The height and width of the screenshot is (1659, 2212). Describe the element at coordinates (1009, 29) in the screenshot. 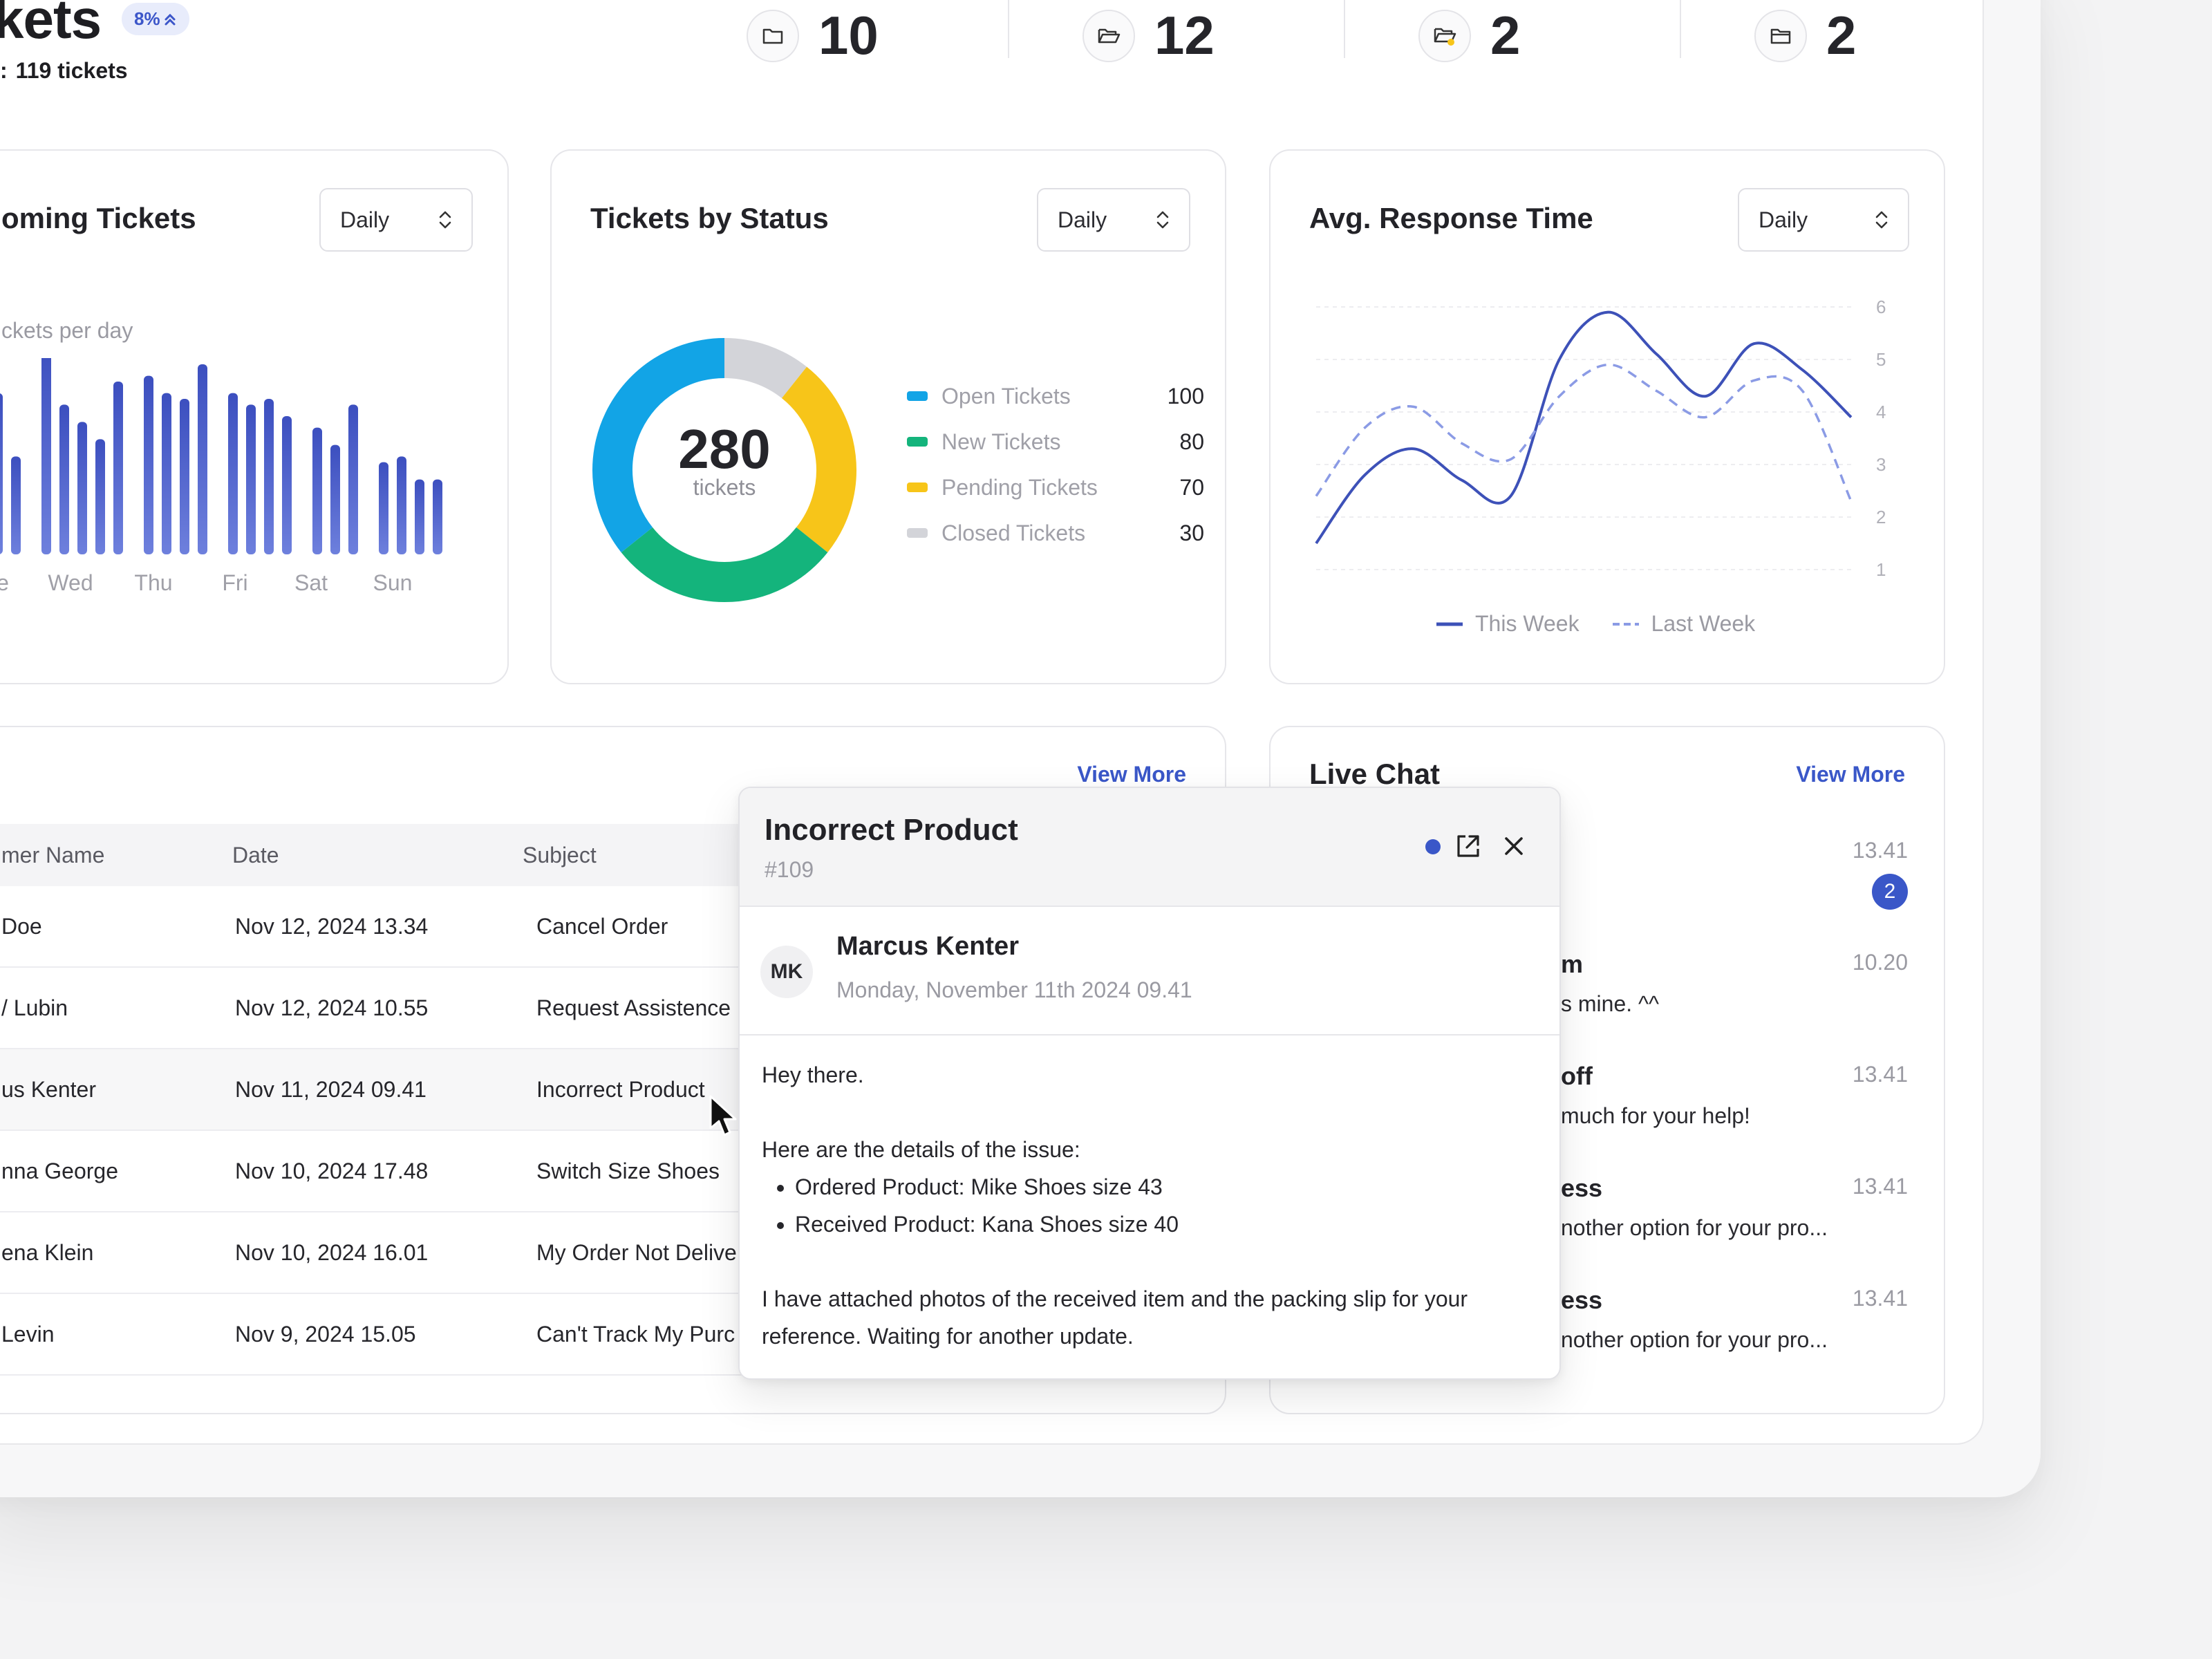

I see `divider` at that location.